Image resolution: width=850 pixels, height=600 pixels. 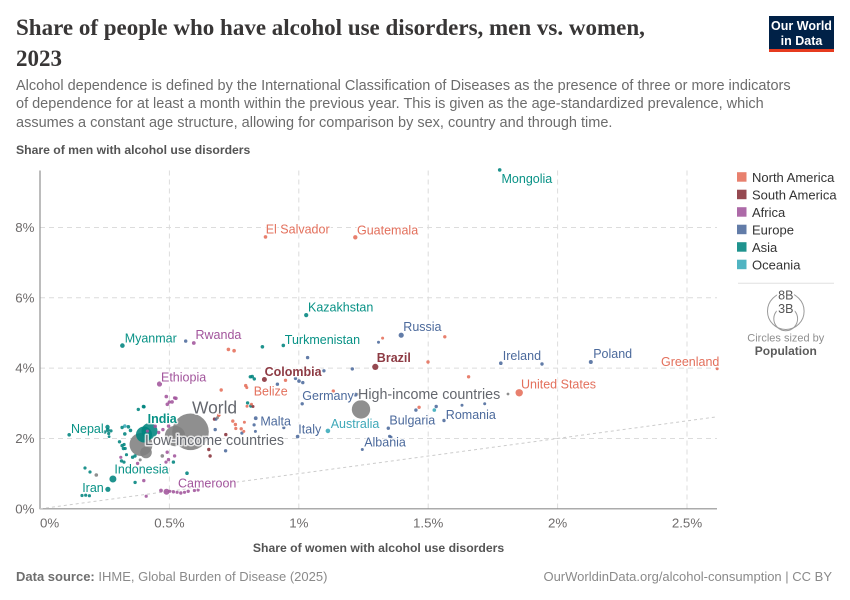 What do you see at coordinates (387, 231) in the screenshot?
I see `svg-text: Guatemala` at bounding box center [387, 231].